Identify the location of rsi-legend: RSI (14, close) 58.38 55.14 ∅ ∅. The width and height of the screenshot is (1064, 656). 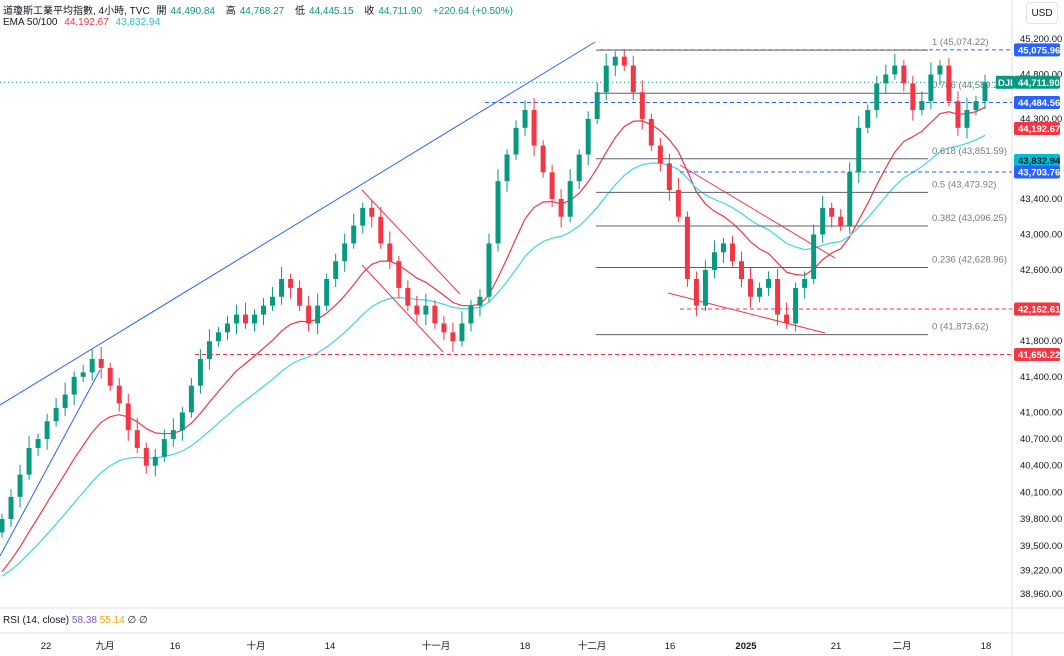
(75, 620).